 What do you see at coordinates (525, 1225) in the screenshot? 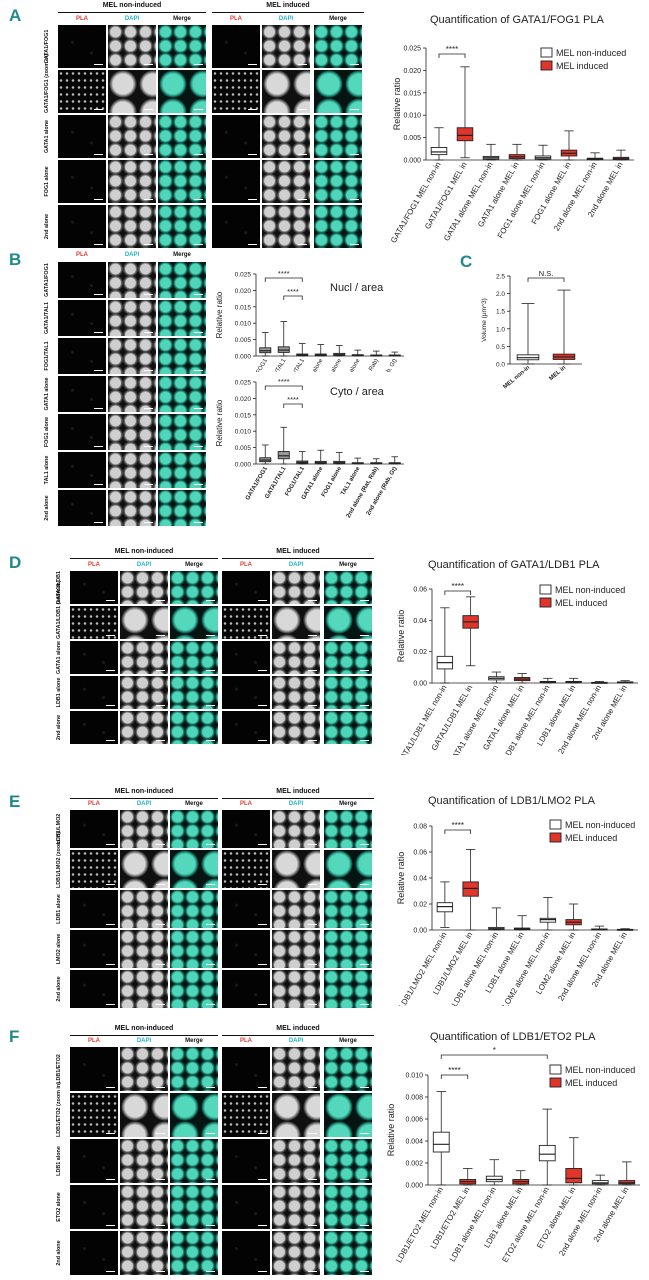
I see `x-tick-label: ETO2 alone MEL non-in` at bounding box center [525, 1225].